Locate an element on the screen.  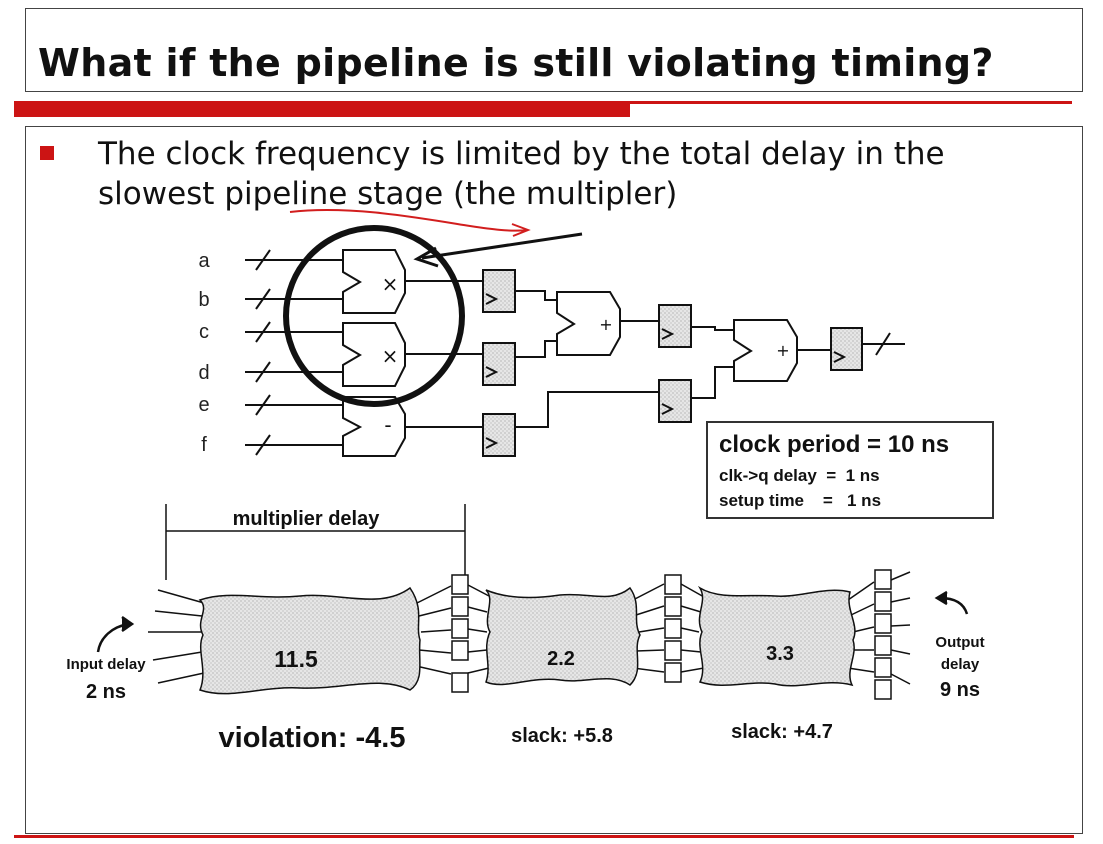
multiplier-highlight is located at coordinates (433, 316).